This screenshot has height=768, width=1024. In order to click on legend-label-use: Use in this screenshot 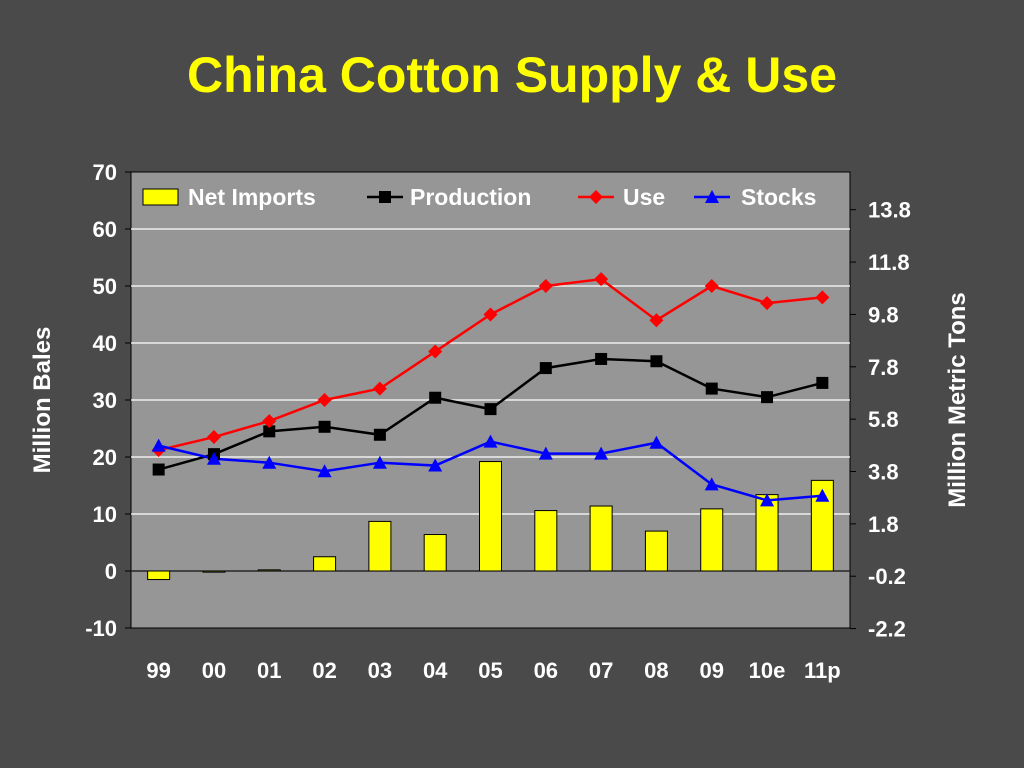, I will do `click(644, 197)`.